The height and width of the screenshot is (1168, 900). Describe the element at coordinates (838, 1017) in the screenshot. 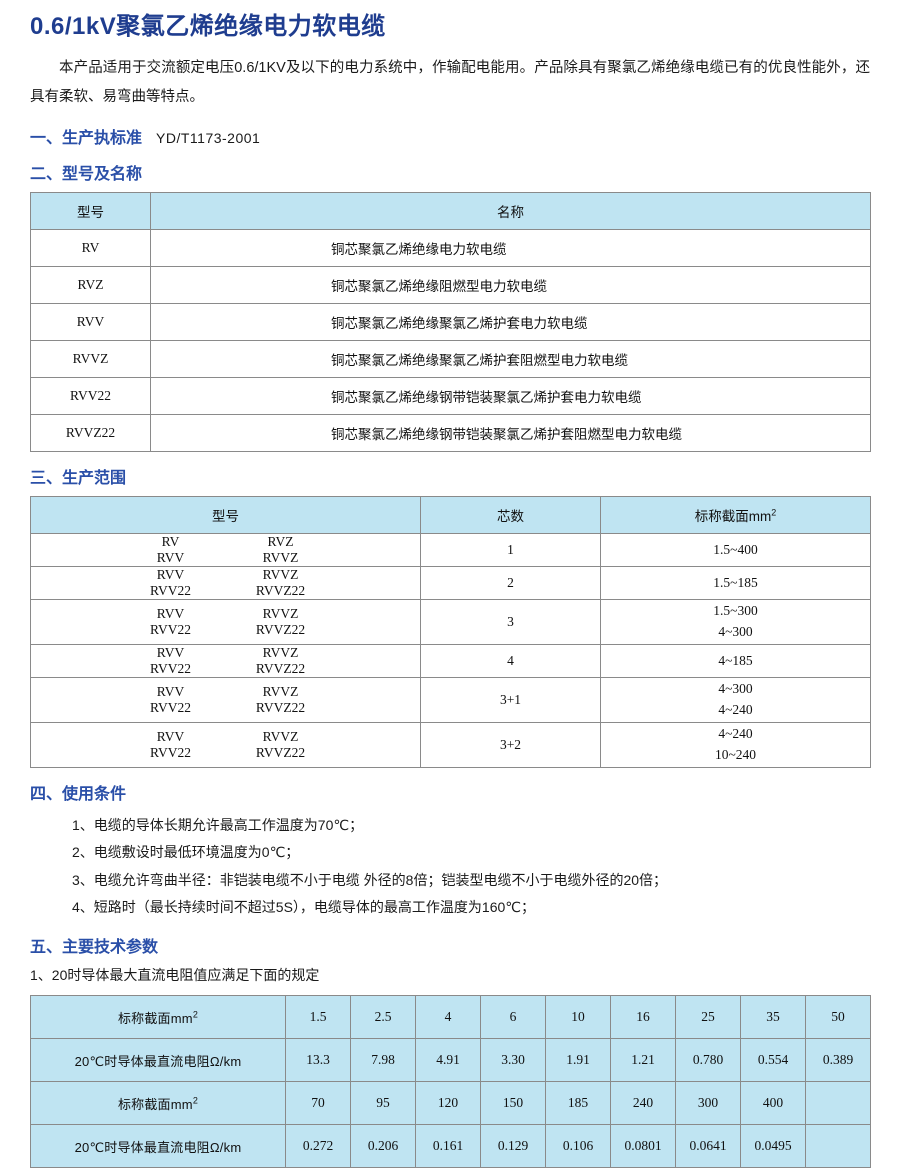

I see `cell-value: 50` at that location.